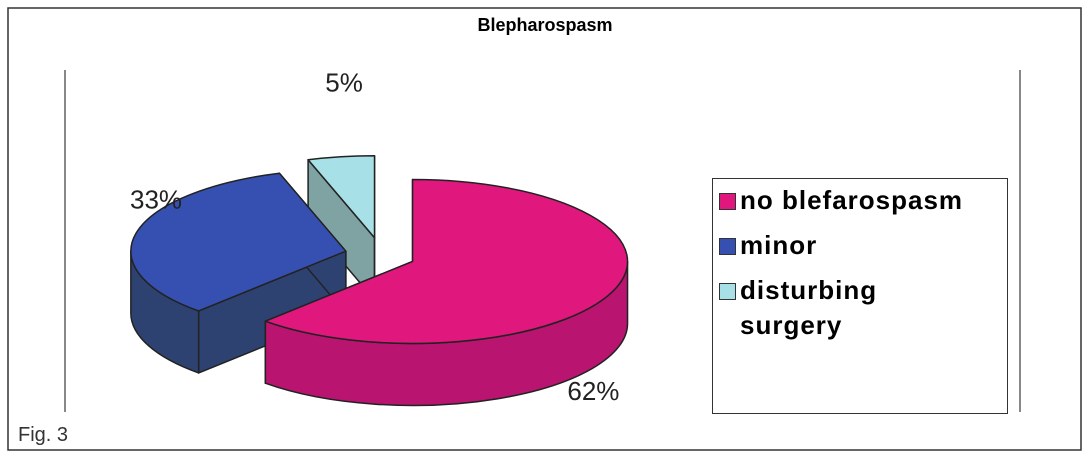 The width and height of the screenshot is (1090, 459). Describe the element at coordinates (43, 435) in the screenshot. I see `caption: Fig. 3` at that location.